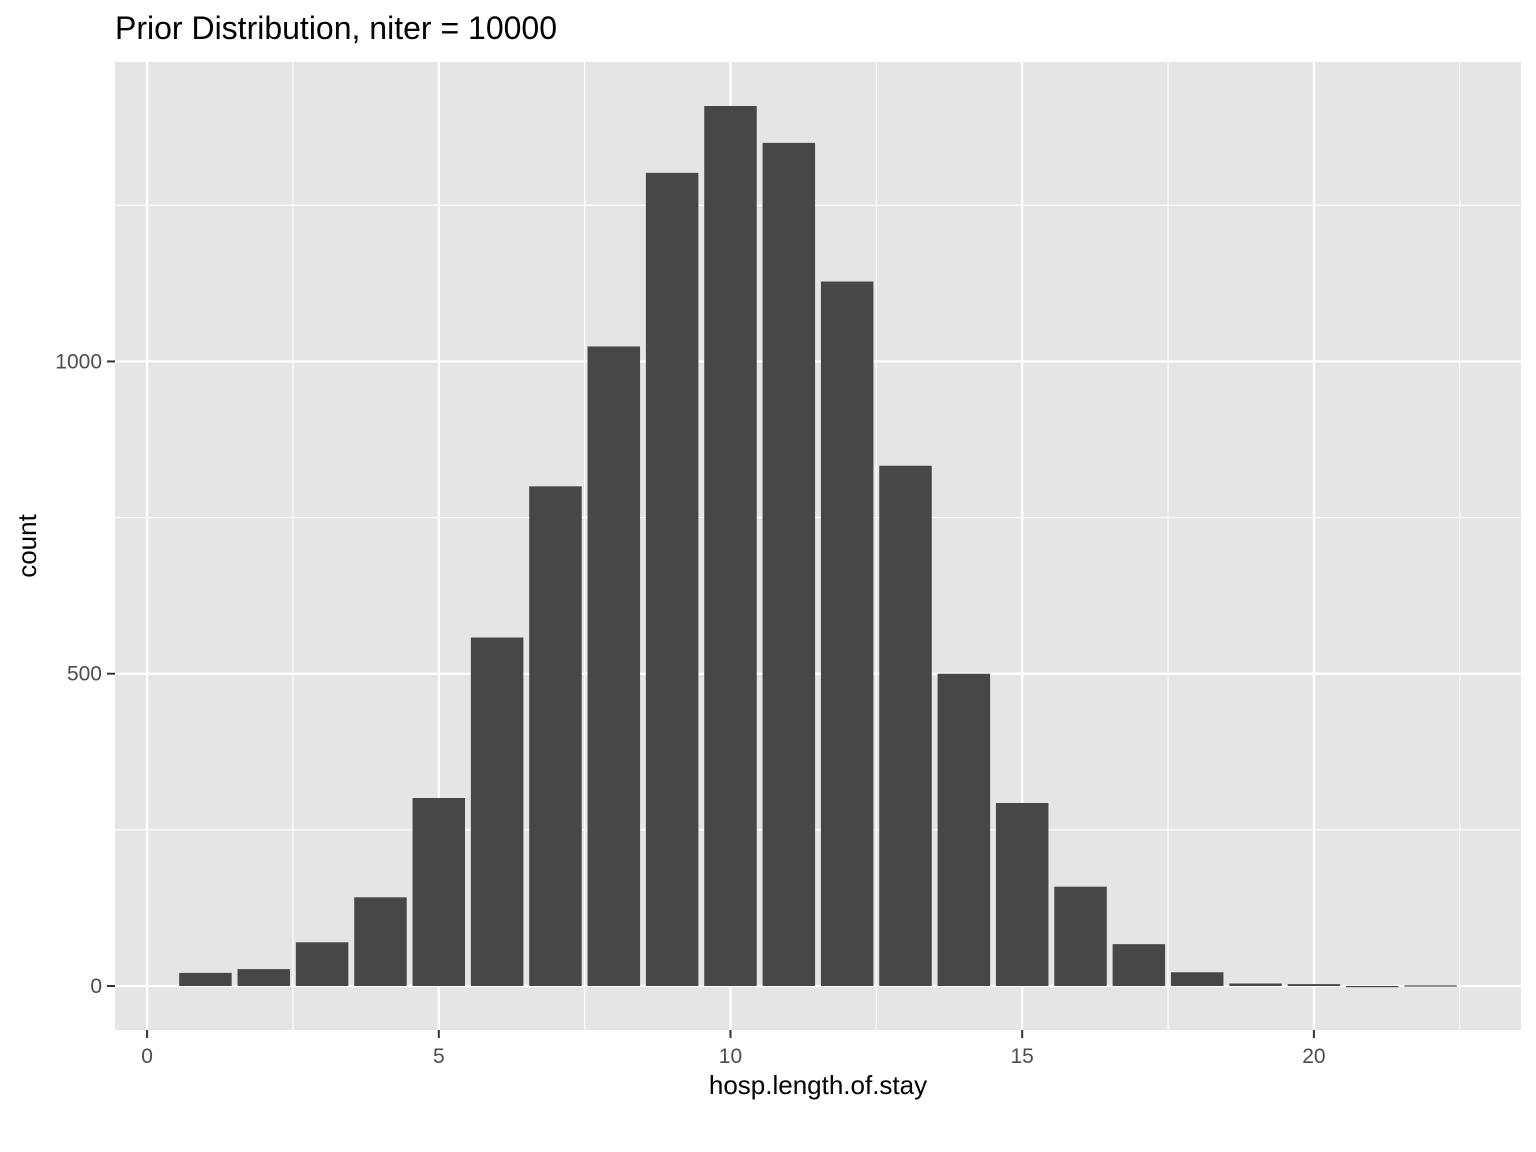  What do you see at coordinates (96, 986) in the screenshot?
I see `y-tick-label: 0` at bounding box center [96, 986].